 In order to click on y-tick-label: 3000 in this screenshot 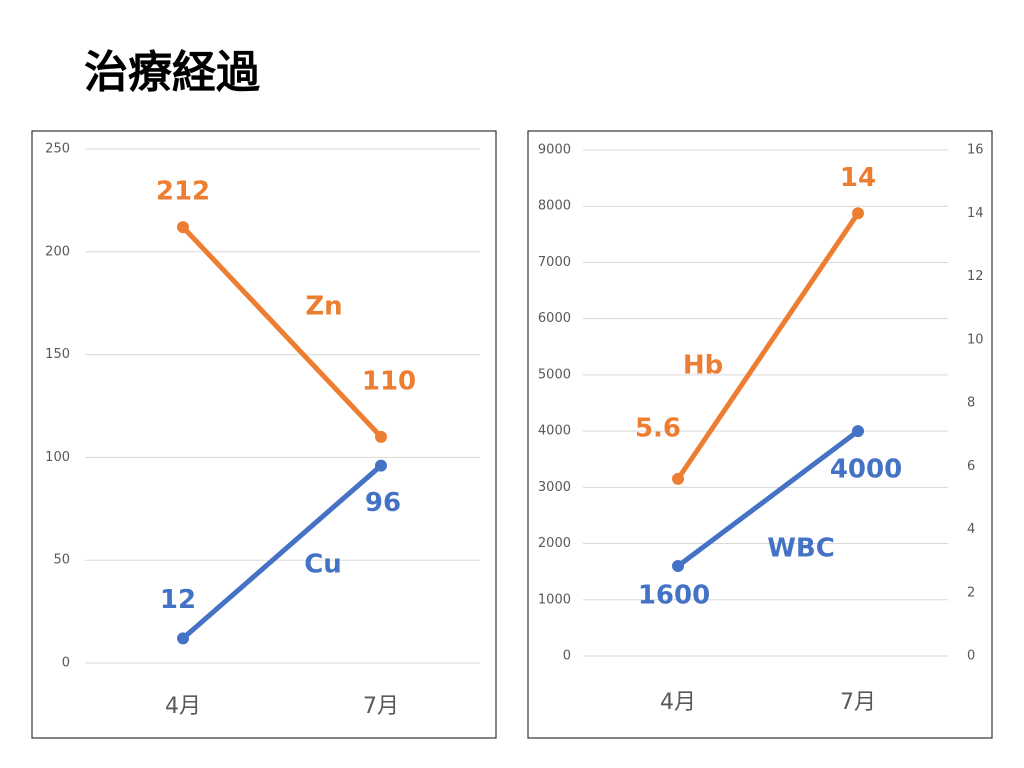, I will do `click(554, 487)`.